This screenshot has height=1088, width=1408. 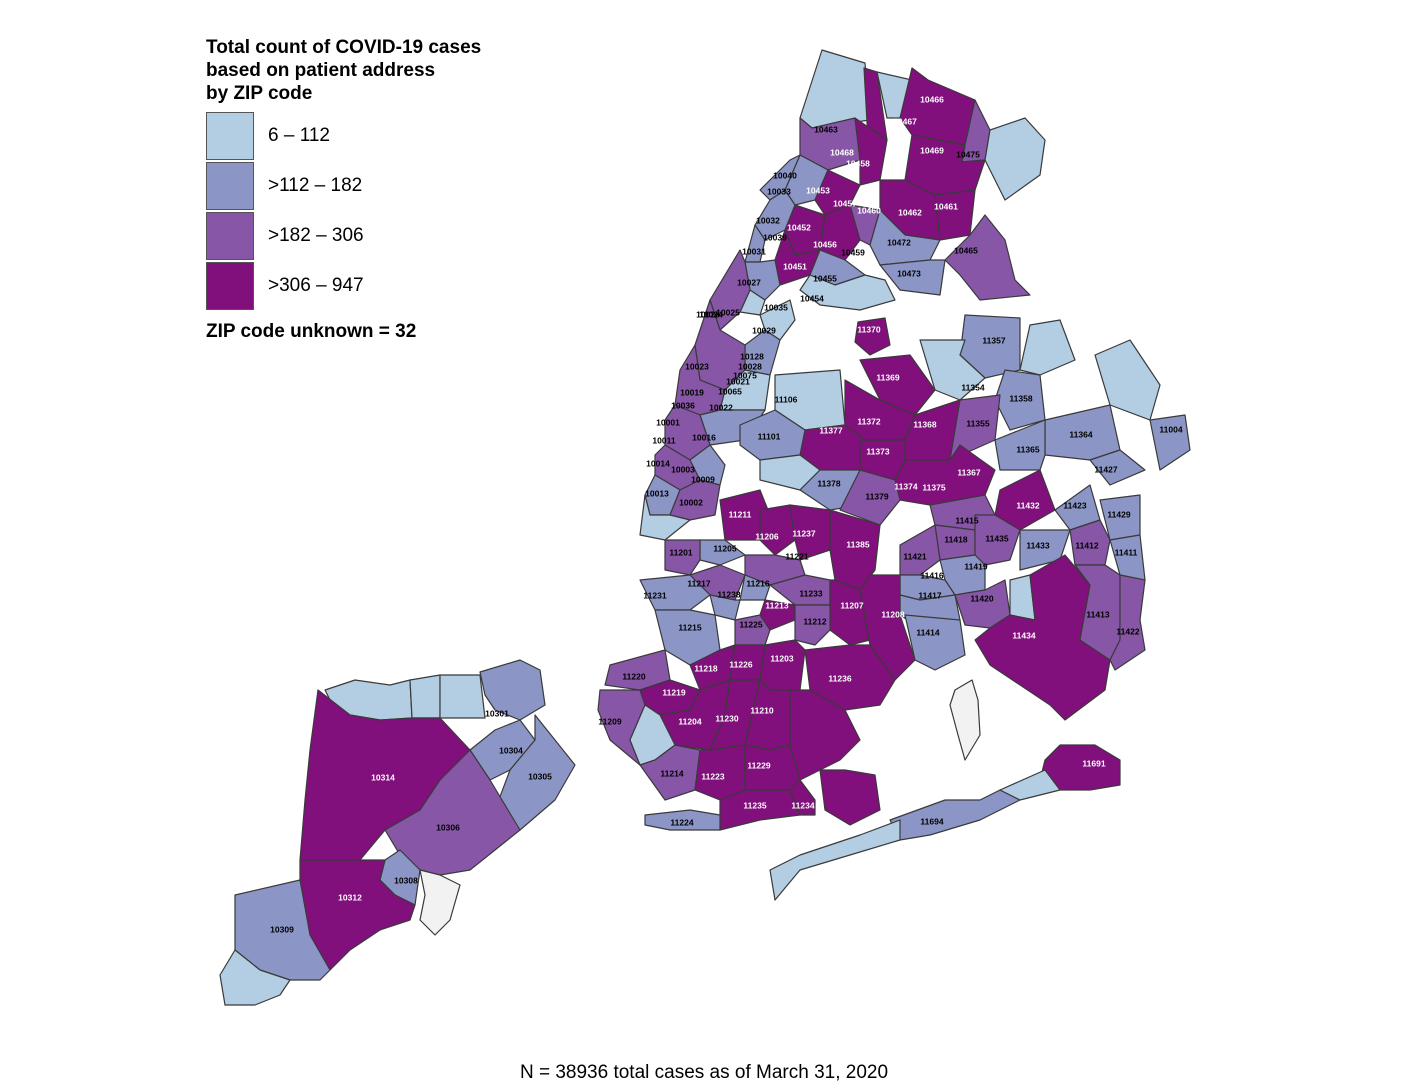 I want to click on zip-label-11355: 11355, so click(x=977, y=423).